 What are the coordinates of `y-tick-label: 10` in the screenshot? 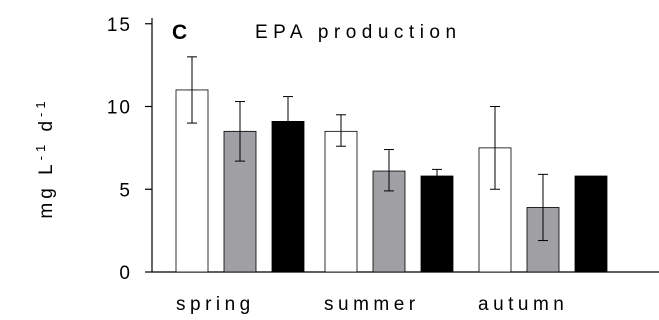 It's located at (119, 108).